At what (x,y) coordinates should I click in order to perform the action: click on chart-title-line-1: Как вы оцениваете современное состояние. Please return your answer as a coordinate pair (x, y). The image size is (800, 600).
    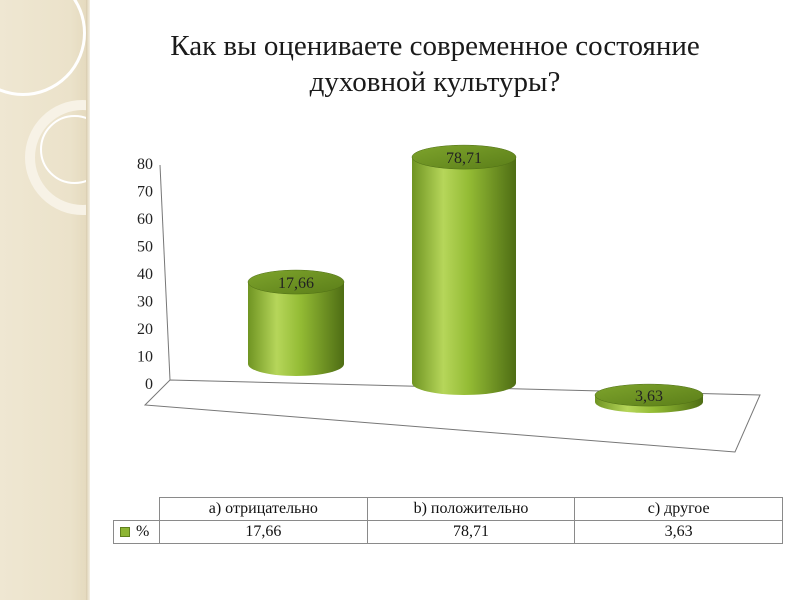
    Looking at the image, I should click on (435, 46).